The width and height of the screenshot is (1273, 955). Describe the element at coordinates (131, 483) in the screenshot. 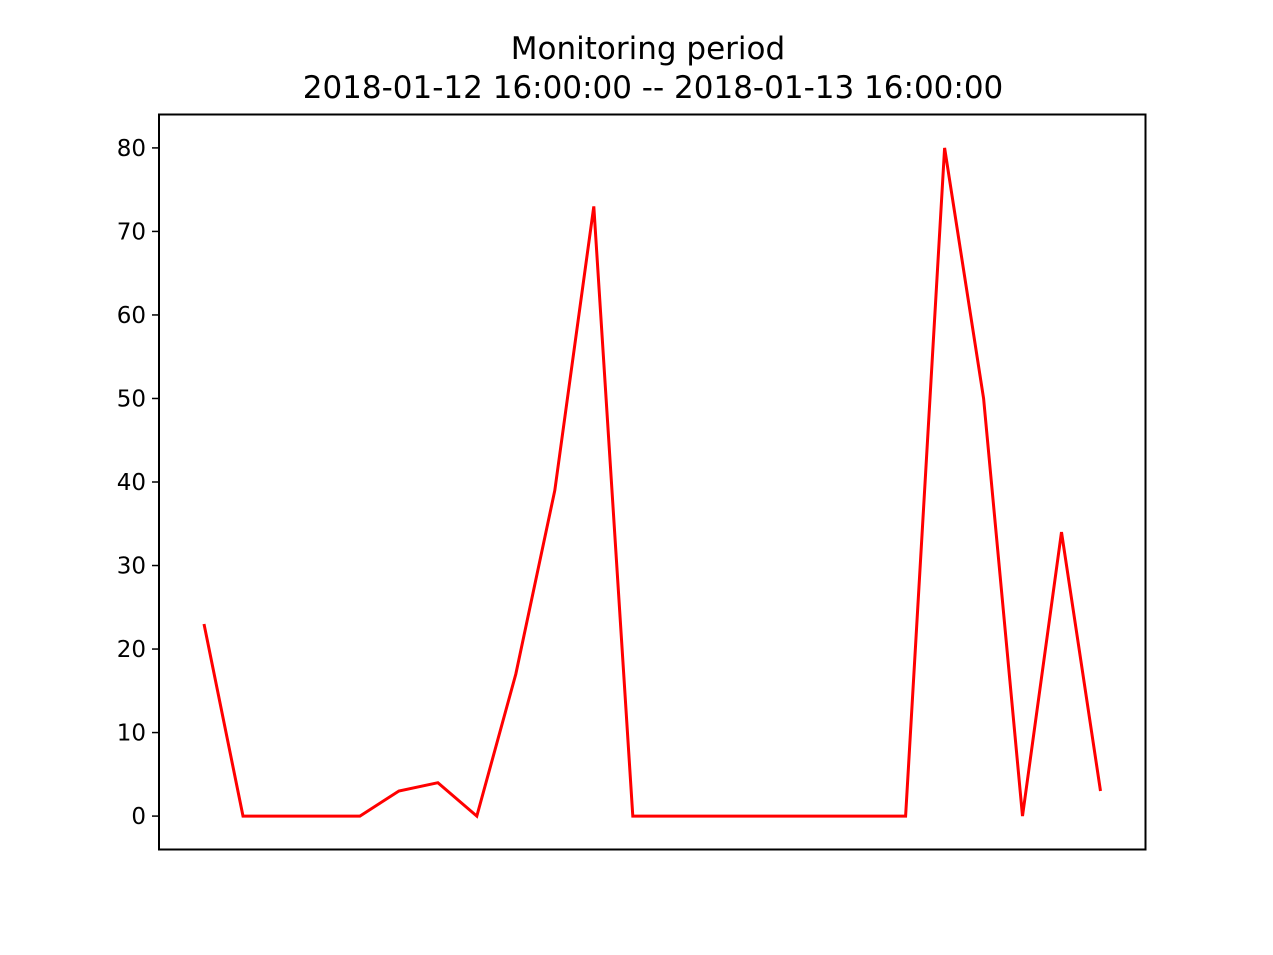

I see `y-tick-label: 40` at that location.